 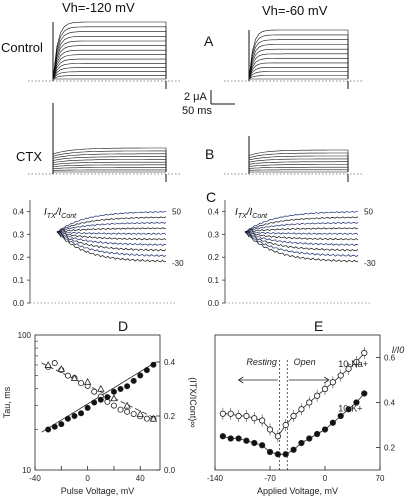 What do you see at coordinates (305, 362) in the screenshot?
I see `panel-e-annotation-open: Open` at bounding box center [305, 362].